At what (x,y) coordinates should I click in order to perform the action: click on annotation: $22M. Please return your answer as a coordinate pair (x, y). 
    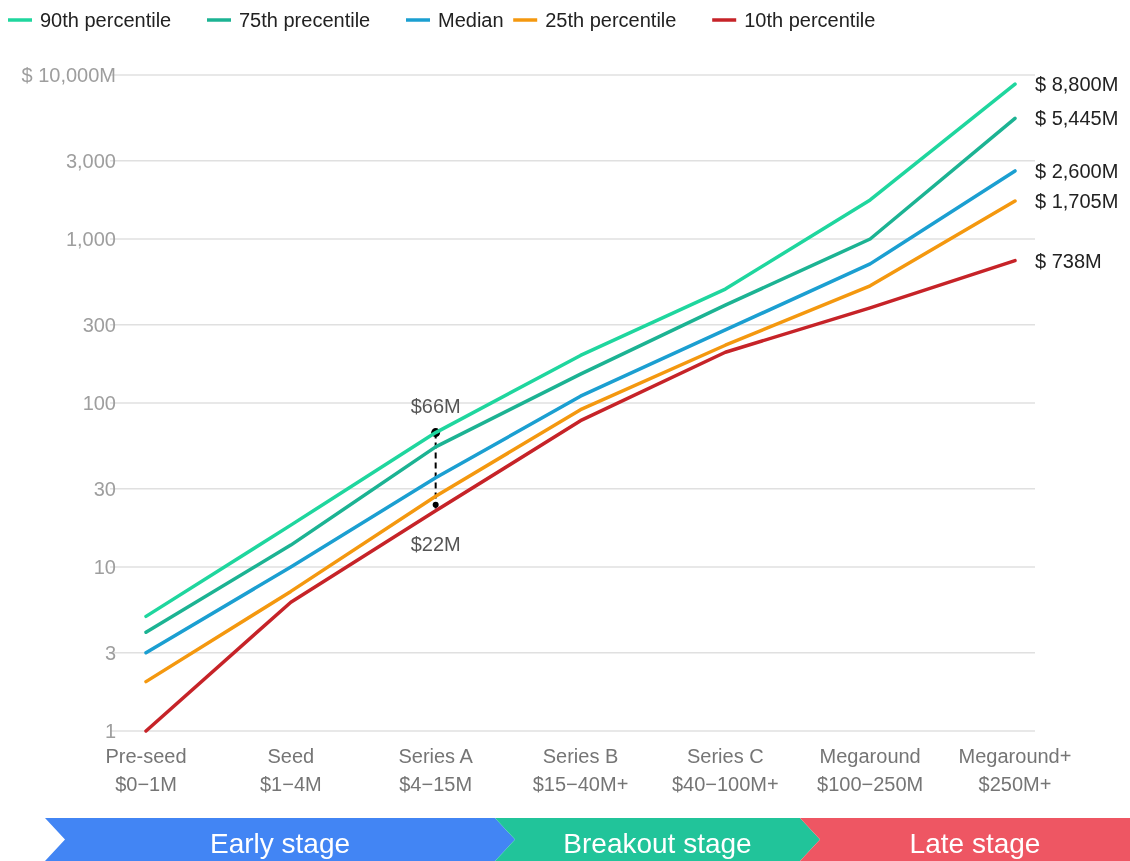
    Looking at the image, I should click on (435, 543).